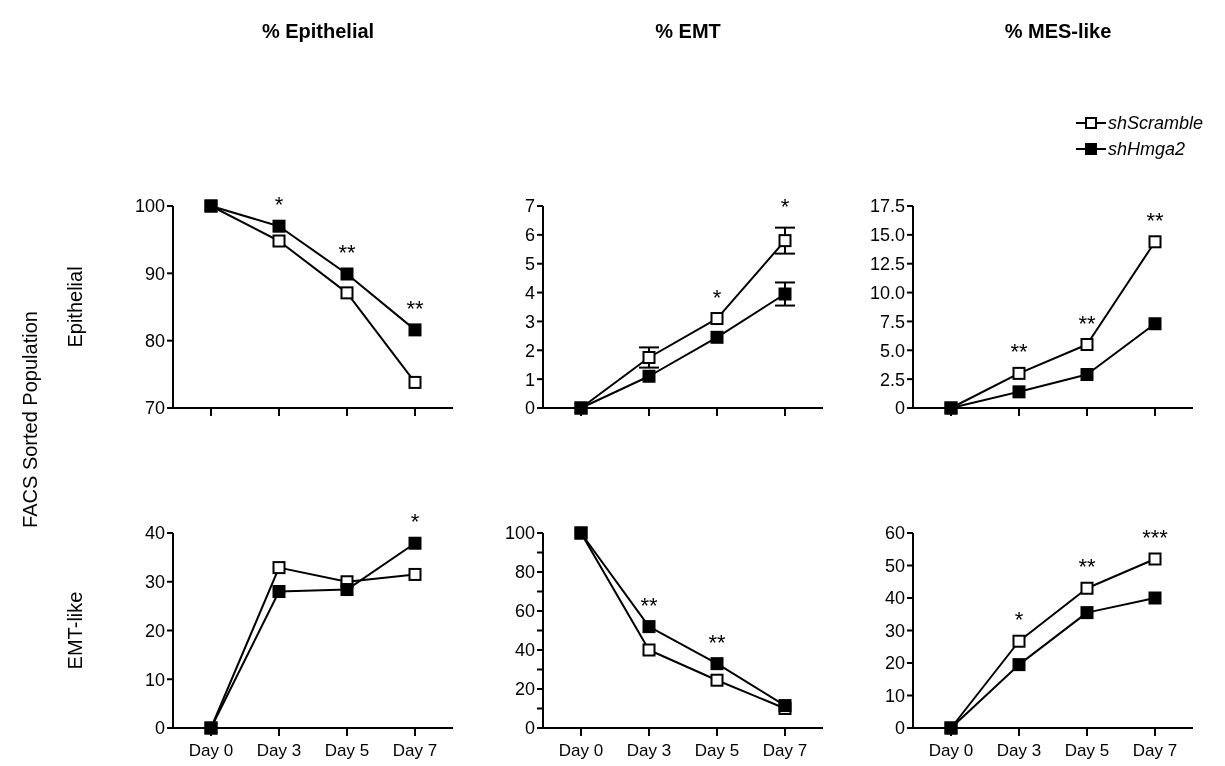 This screenshot has height=766, width=1225. Describe the element at coordinates (1058, 31) in the screenshot. I see `chart-title: % MES-like` at that location.